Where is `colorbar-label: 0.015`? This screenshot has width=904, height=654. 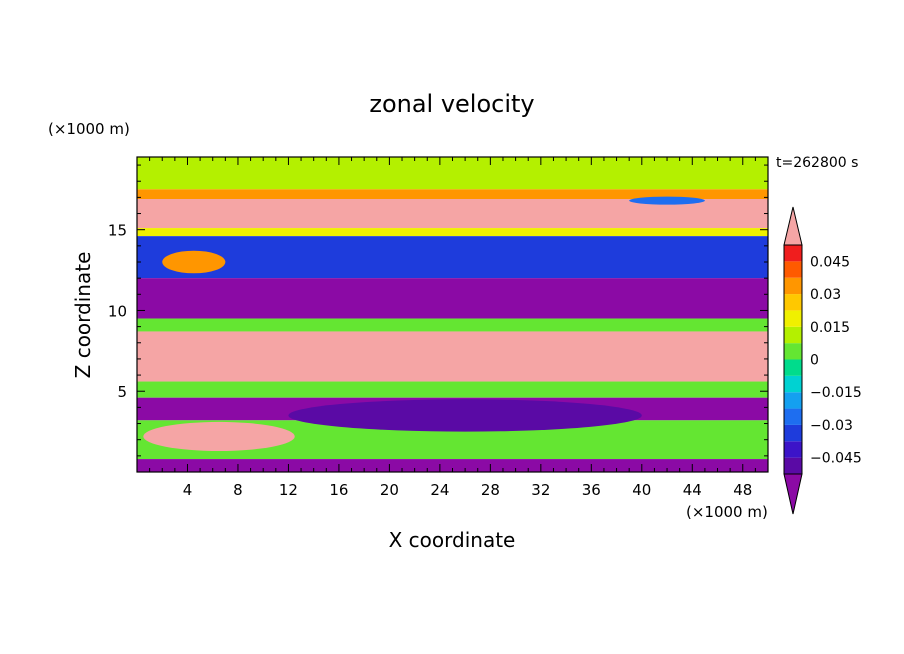 colorbar-label: 0.015 is located at coordinates (830, 328).